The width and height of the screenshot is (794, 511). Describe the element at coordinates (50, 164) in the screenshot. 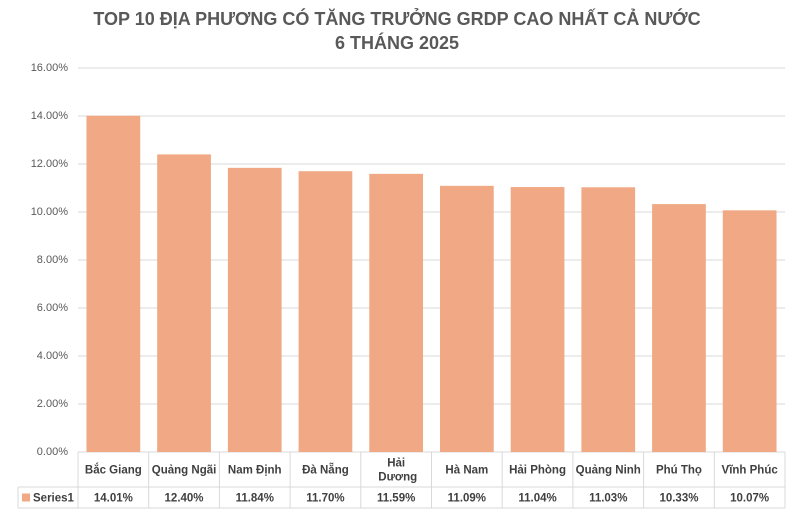

I see `y-tick-label: 12.00%` at that location.